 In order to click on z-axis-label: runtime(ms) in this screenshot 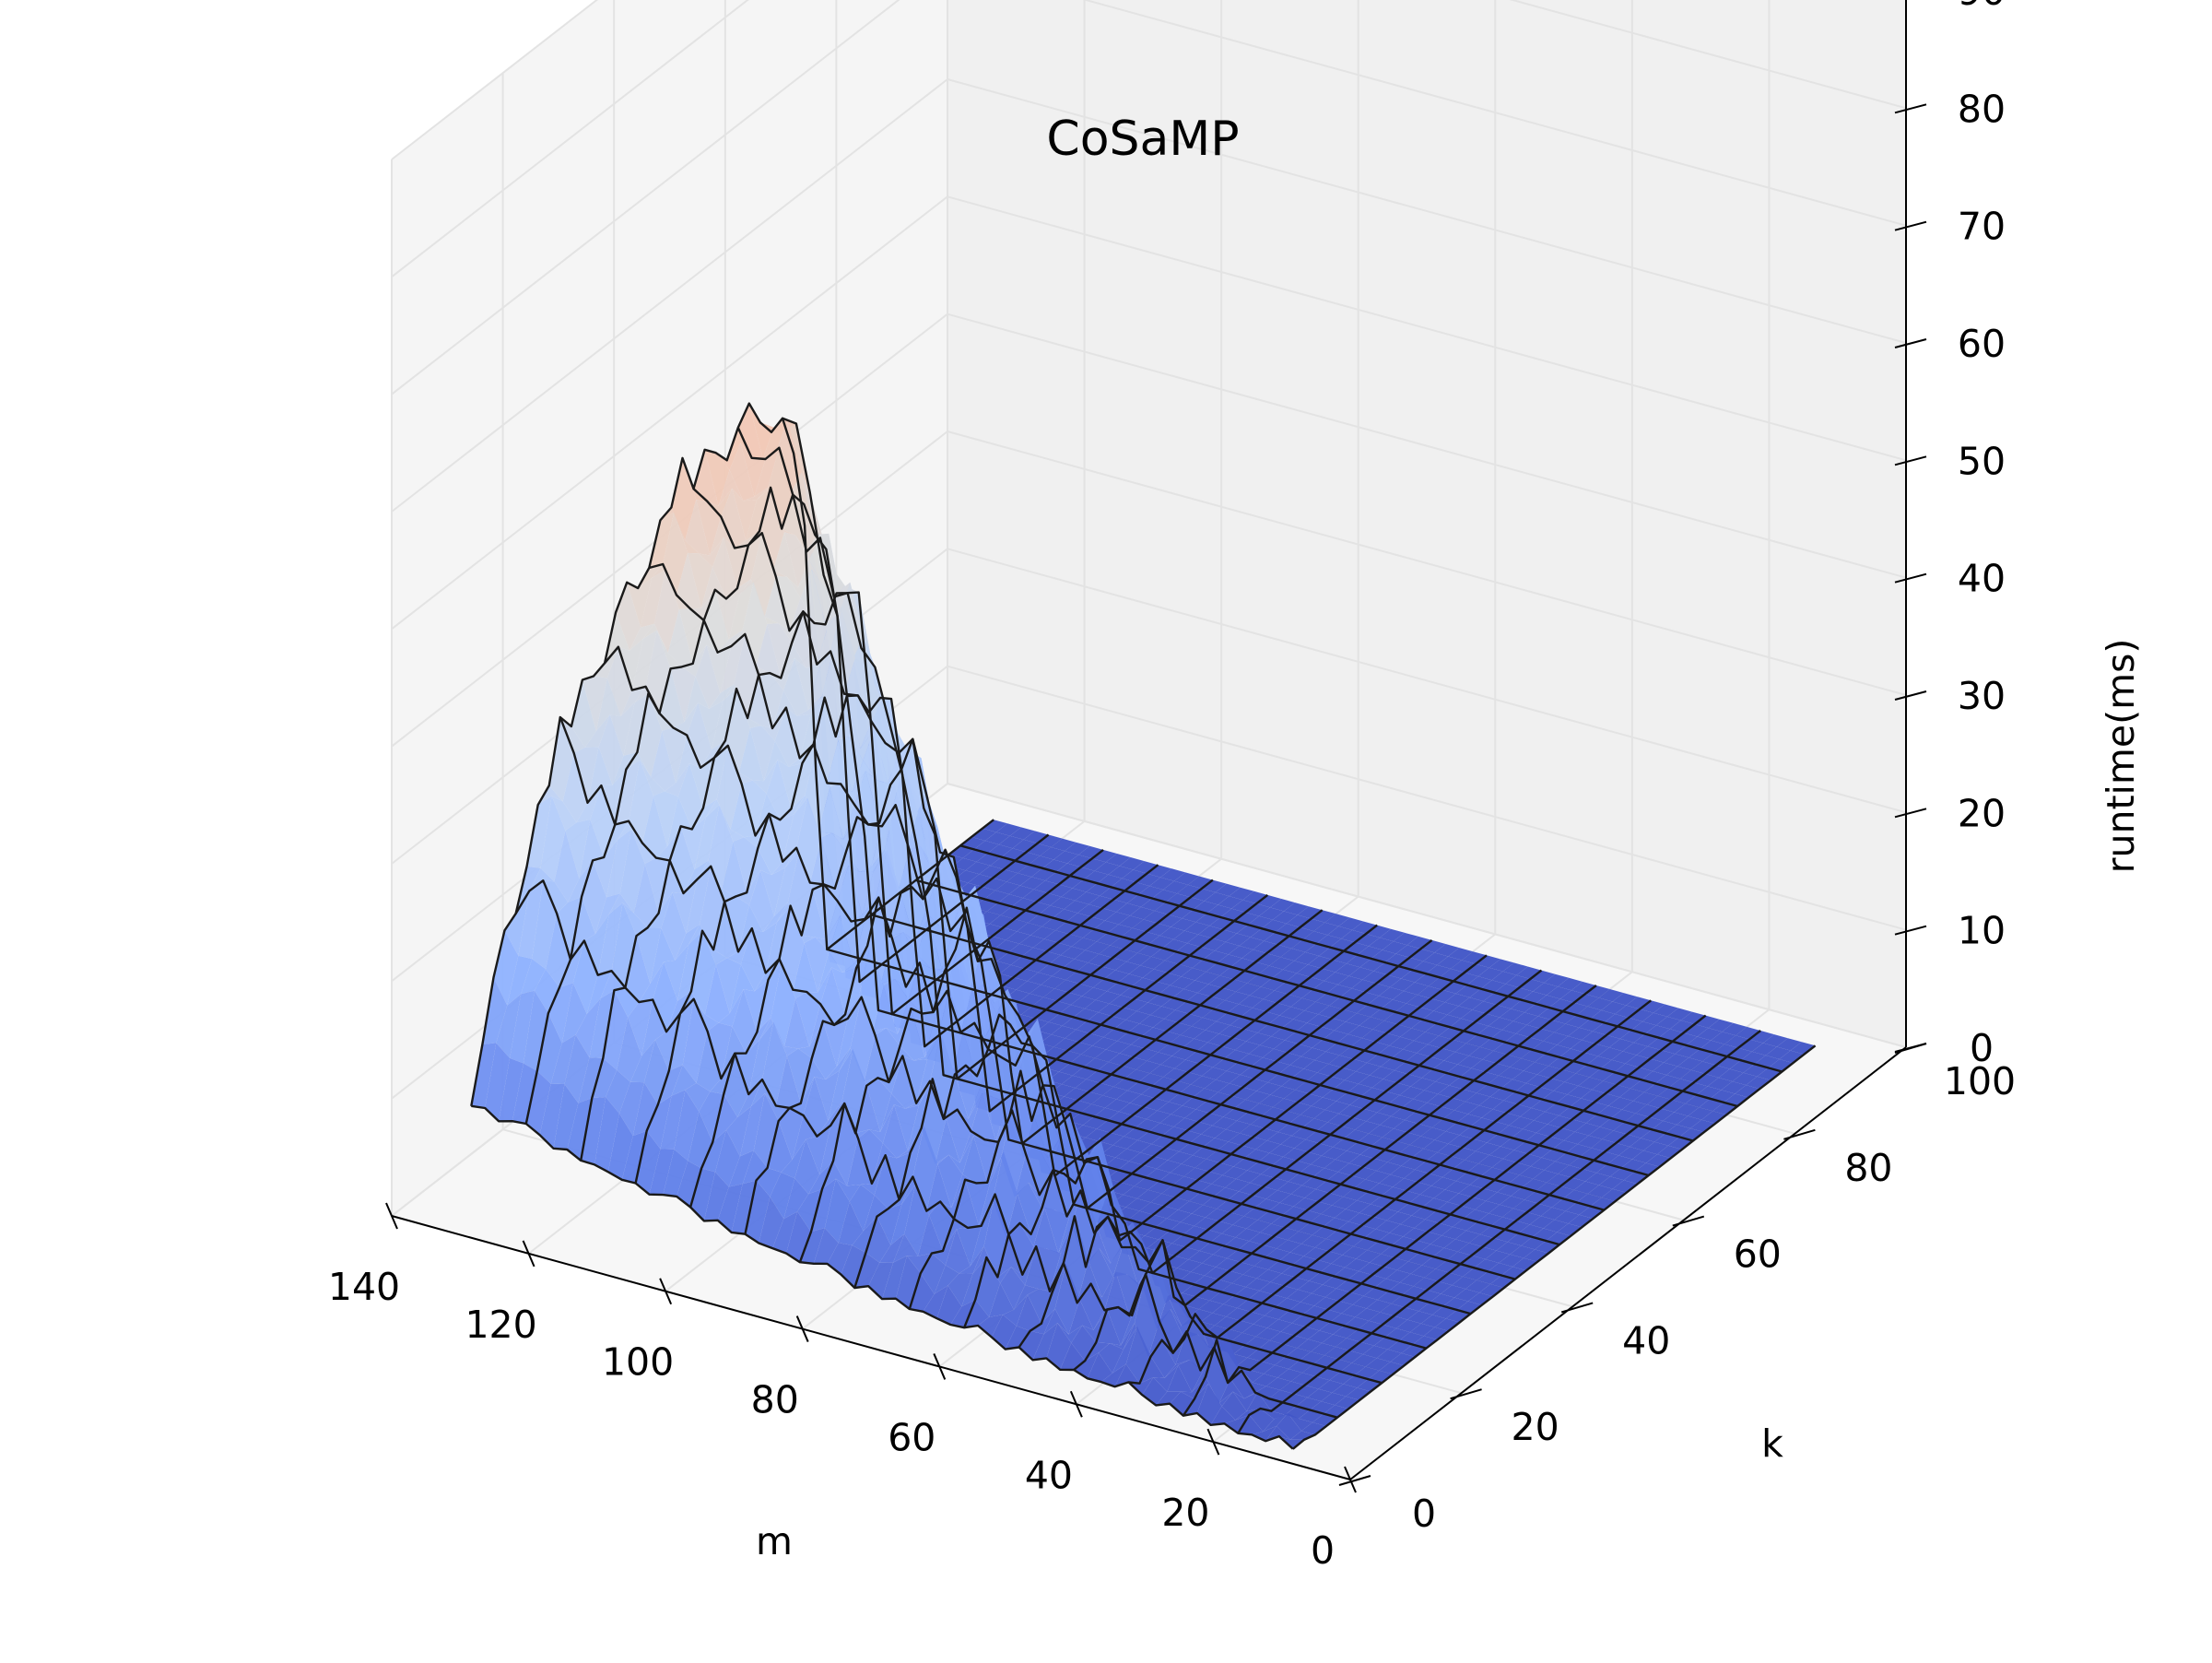, I will do `click(2121, 756)`.